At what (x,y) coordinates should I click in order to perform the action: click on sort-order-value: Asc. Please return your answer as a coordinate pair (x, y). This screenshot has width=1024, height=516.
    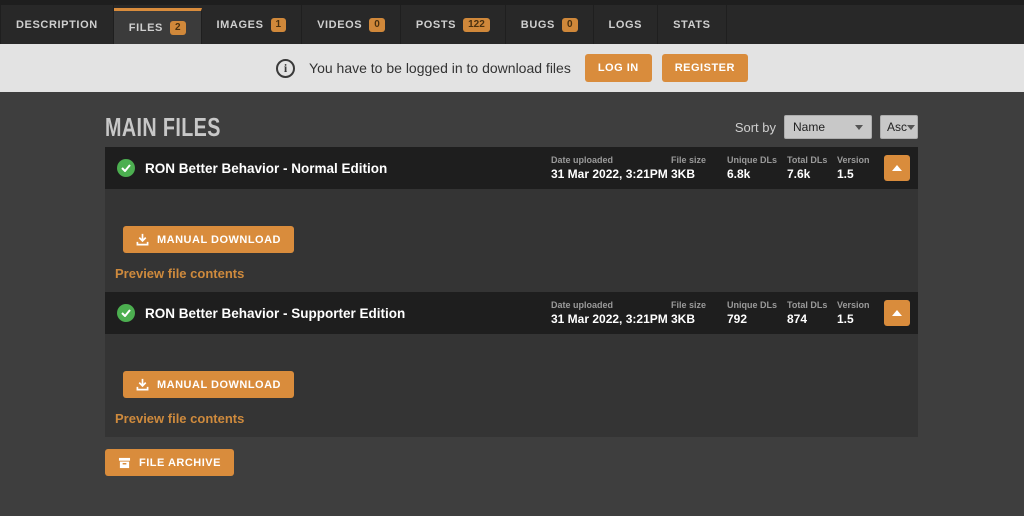
    Looking at the image, I should click on (897, 127).